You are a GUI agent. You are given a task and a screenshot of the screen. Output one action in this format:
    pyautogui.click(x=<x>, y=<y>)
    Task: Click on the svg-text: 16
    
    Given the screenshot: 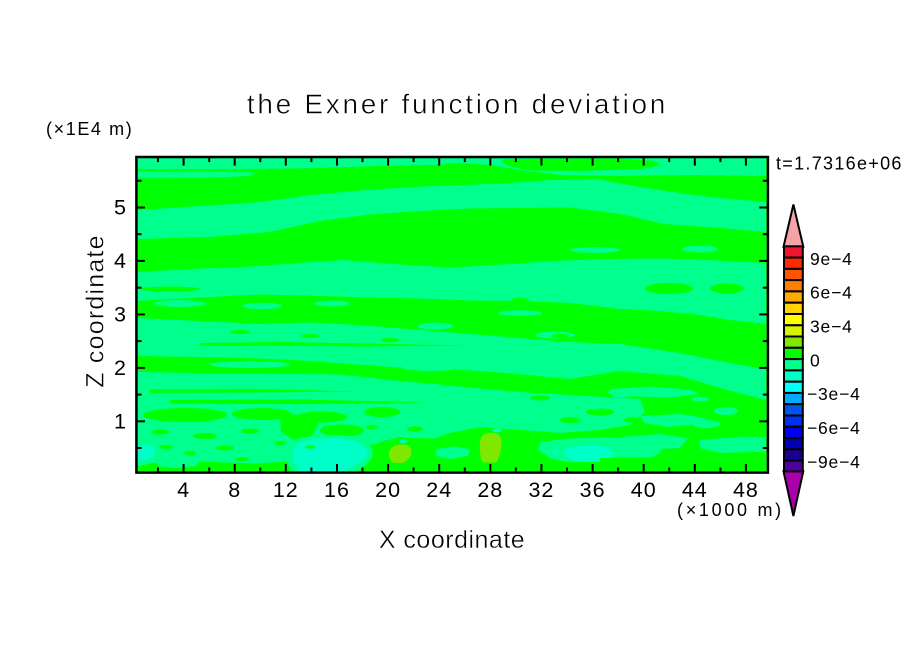 What is the action you would take?
    pyautogui.click(x=337, y=490)
    